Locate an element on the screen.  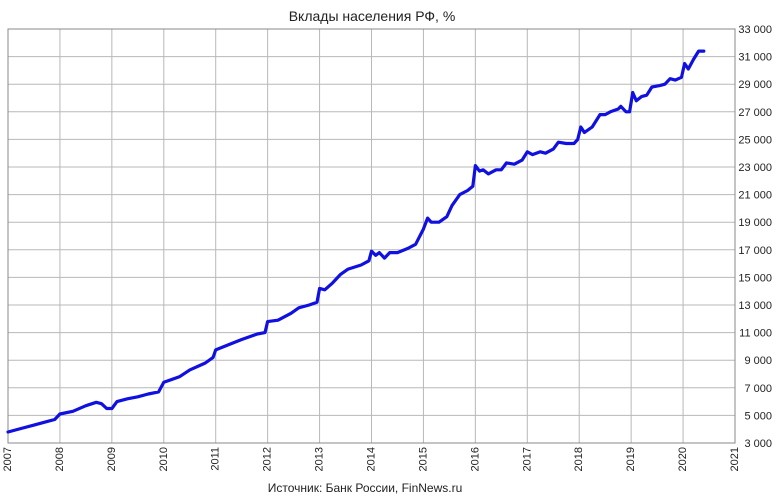
y-tick-label: 5 000 is located at coordinates (758, 416).